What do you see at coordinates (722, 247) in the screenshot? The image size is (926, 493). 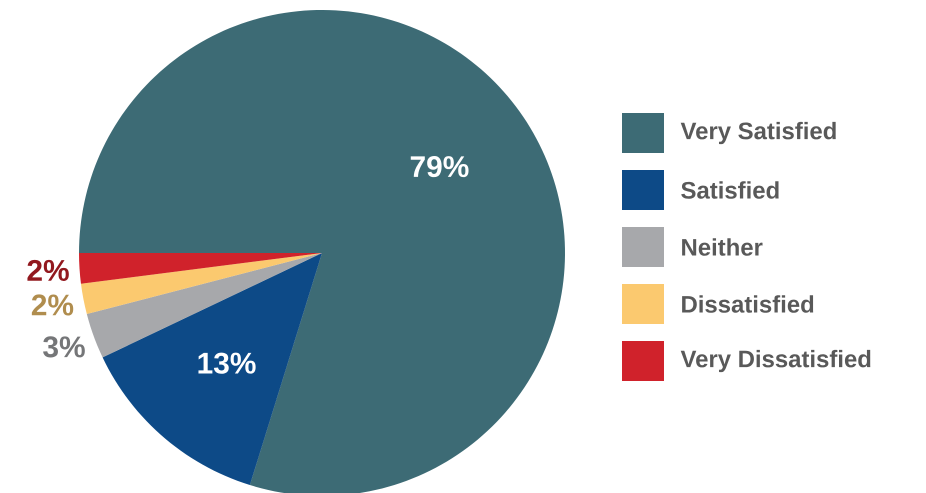 I see `legend-label: Neither` at bounding box center [722, 247].